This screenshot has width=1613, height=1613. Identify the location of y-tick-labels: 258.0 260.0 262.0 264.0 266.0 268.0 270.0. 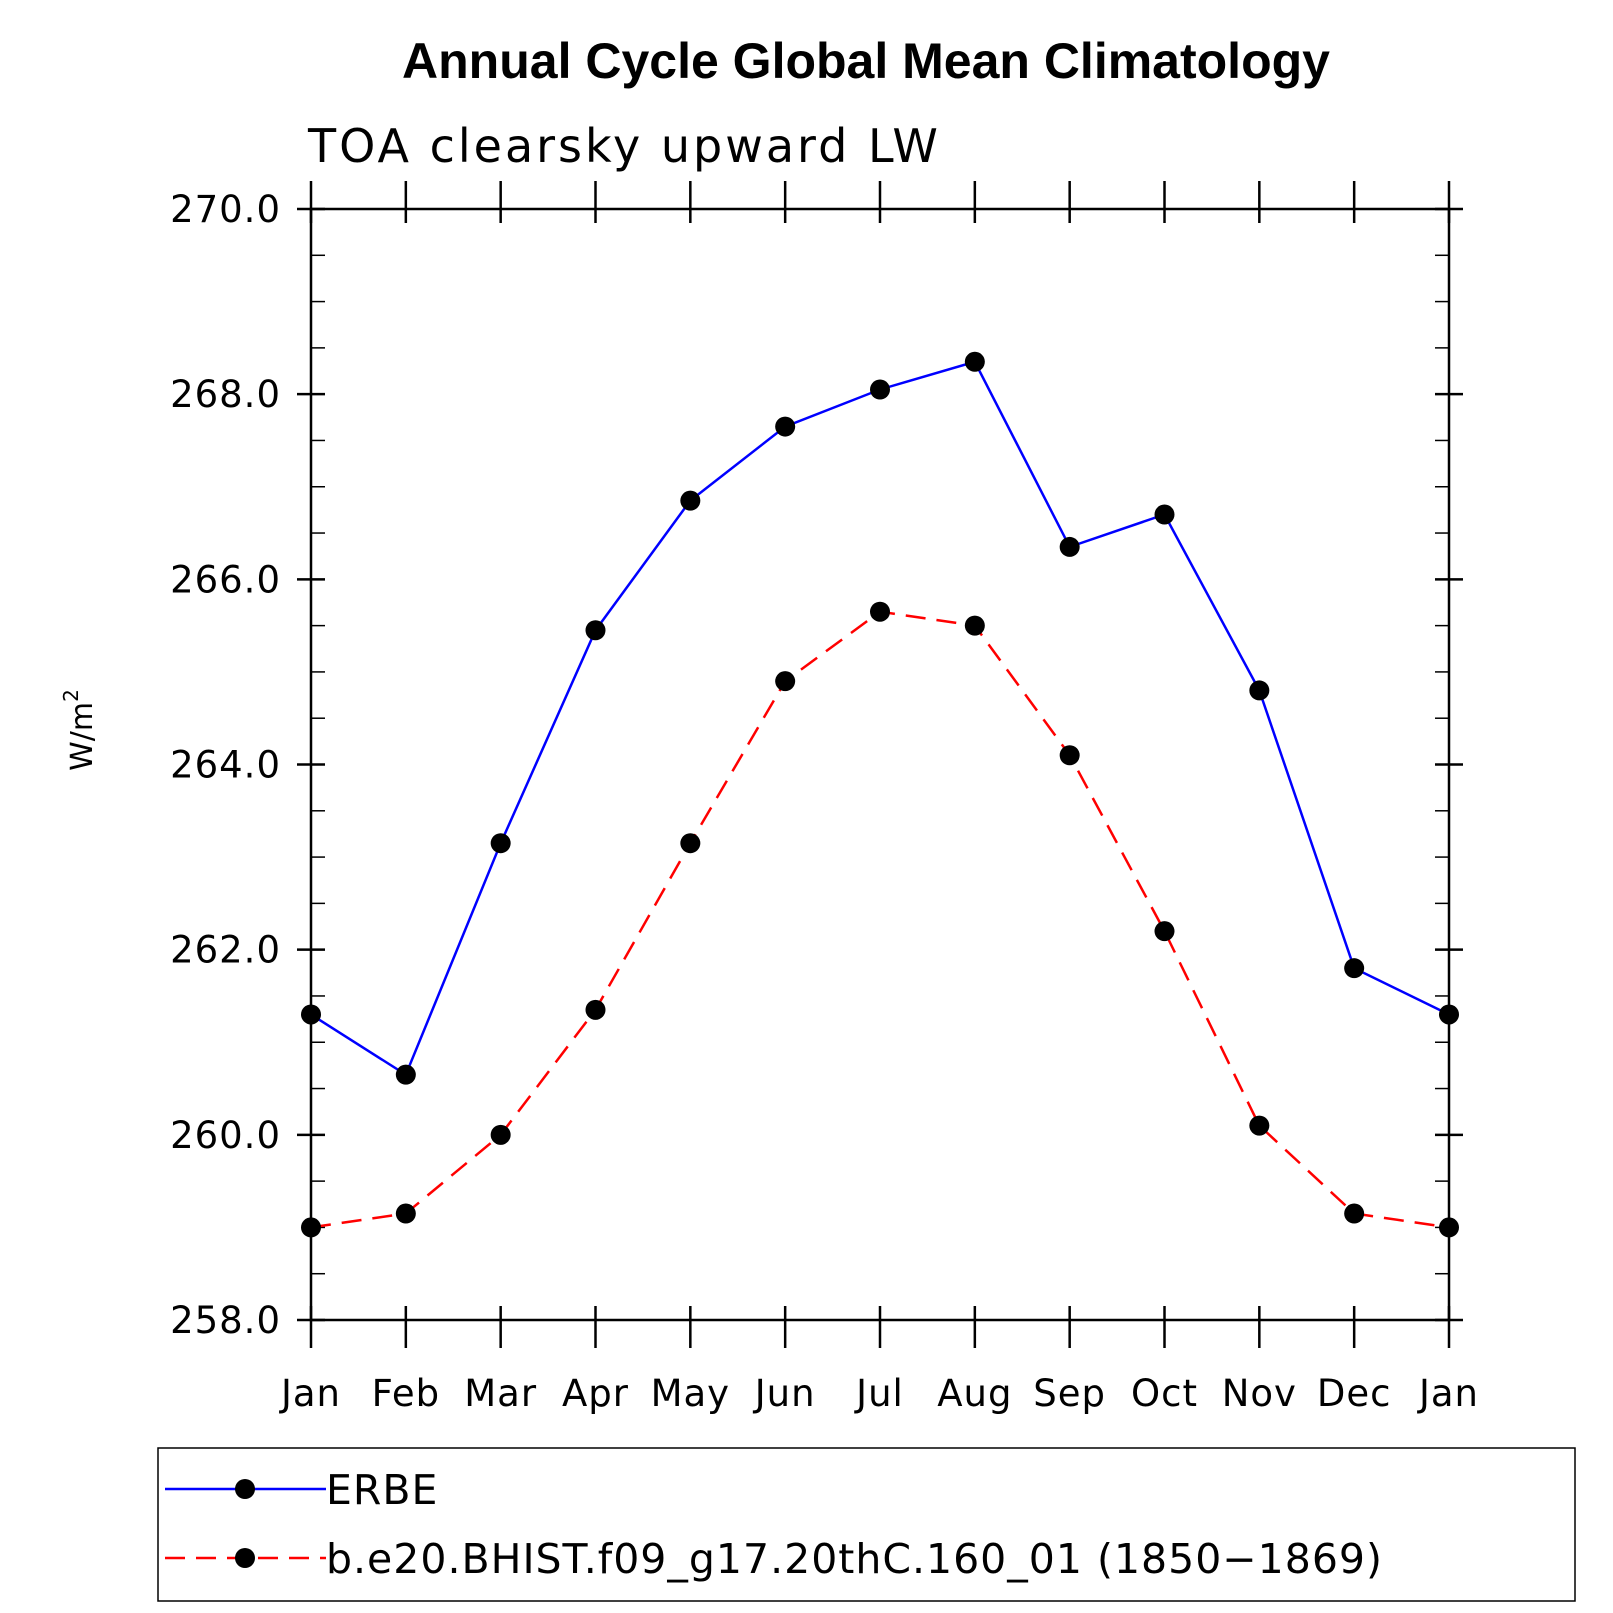
(225, 765).